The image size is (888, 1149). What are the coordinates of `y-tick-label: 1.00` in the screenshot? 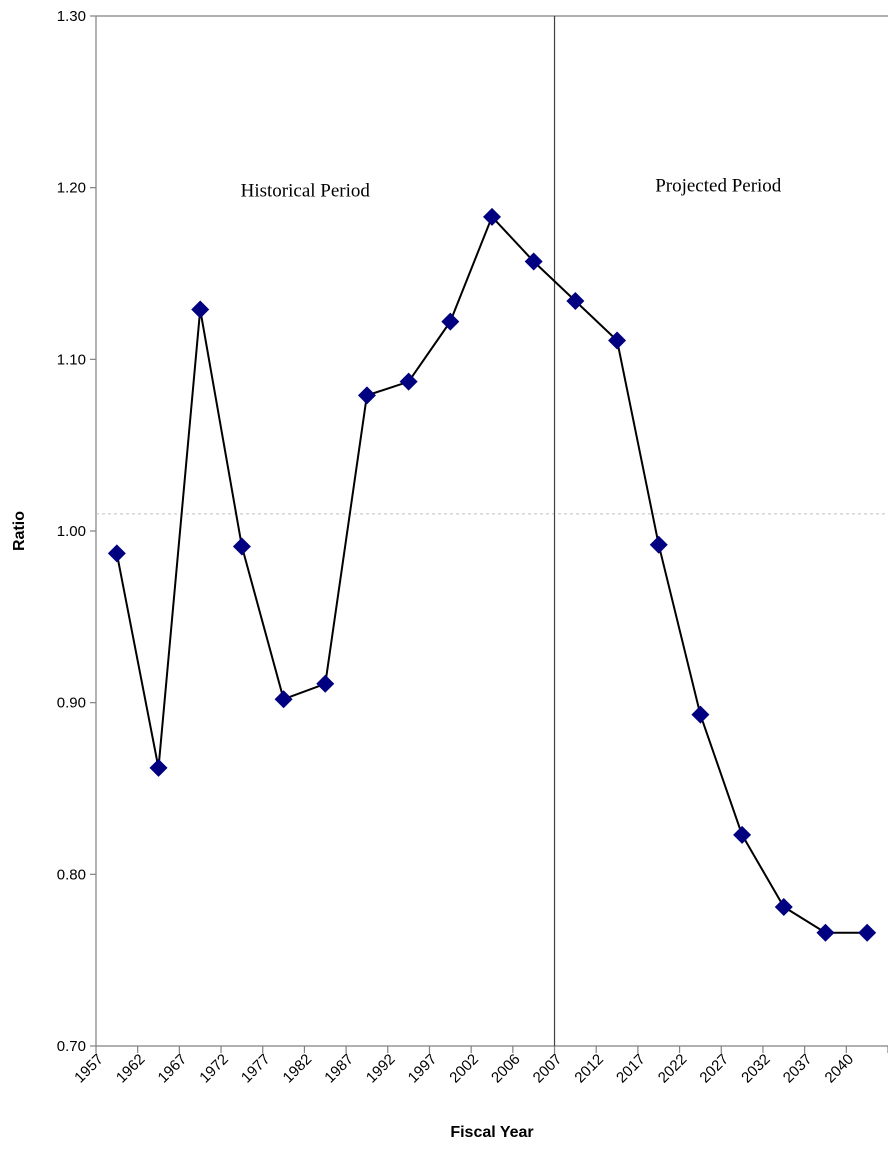 It's located at (71, 531).